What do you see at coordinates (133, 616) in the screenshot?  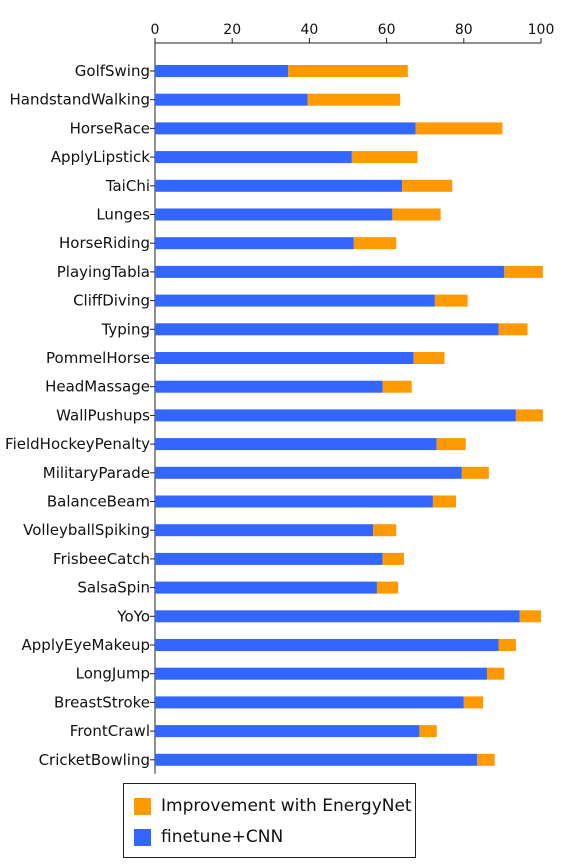 I see `category-label: YoYo` at bounding box center [133, 616].